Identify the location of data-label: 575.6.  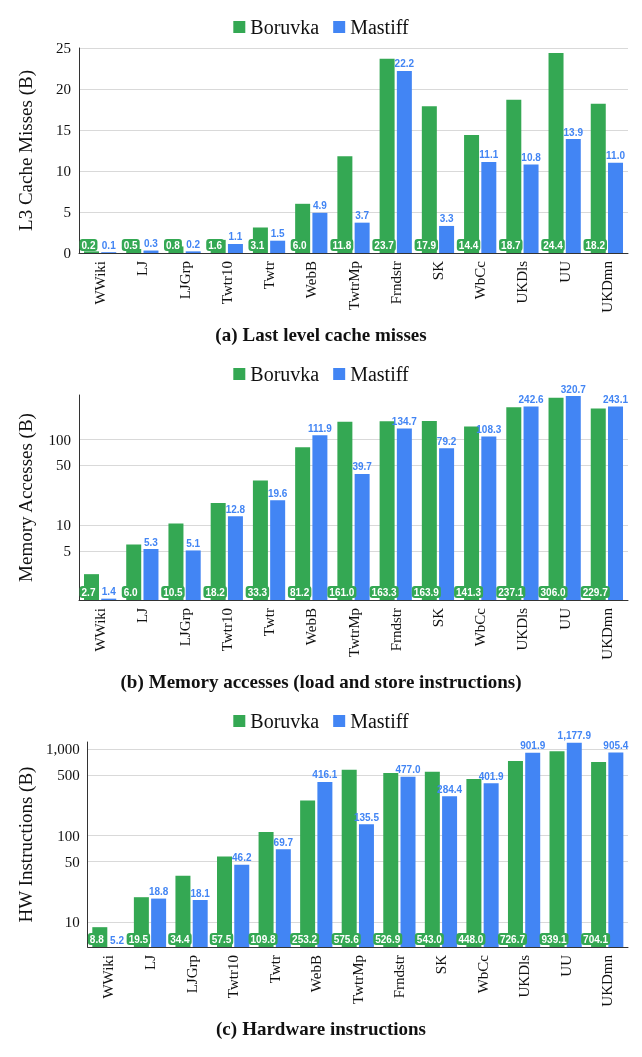
(346, 939).